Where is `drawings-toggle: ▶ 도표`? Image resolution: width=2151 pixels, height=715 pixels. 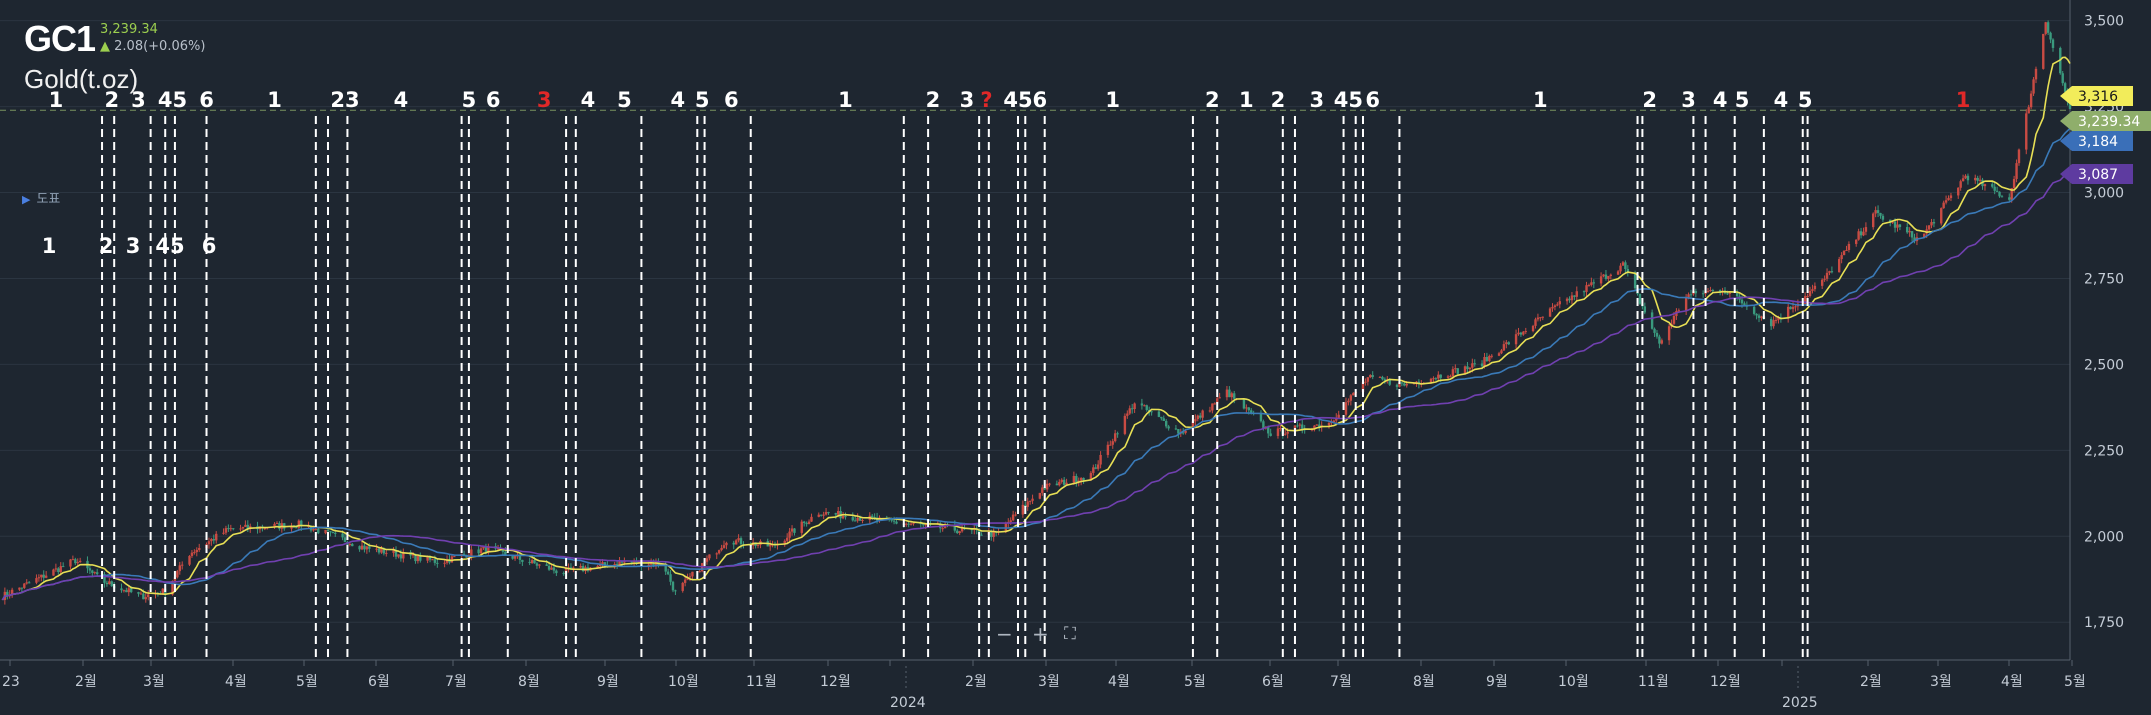
drawings-toggle: ▶ 도표 is located at coordinates (41, 197).